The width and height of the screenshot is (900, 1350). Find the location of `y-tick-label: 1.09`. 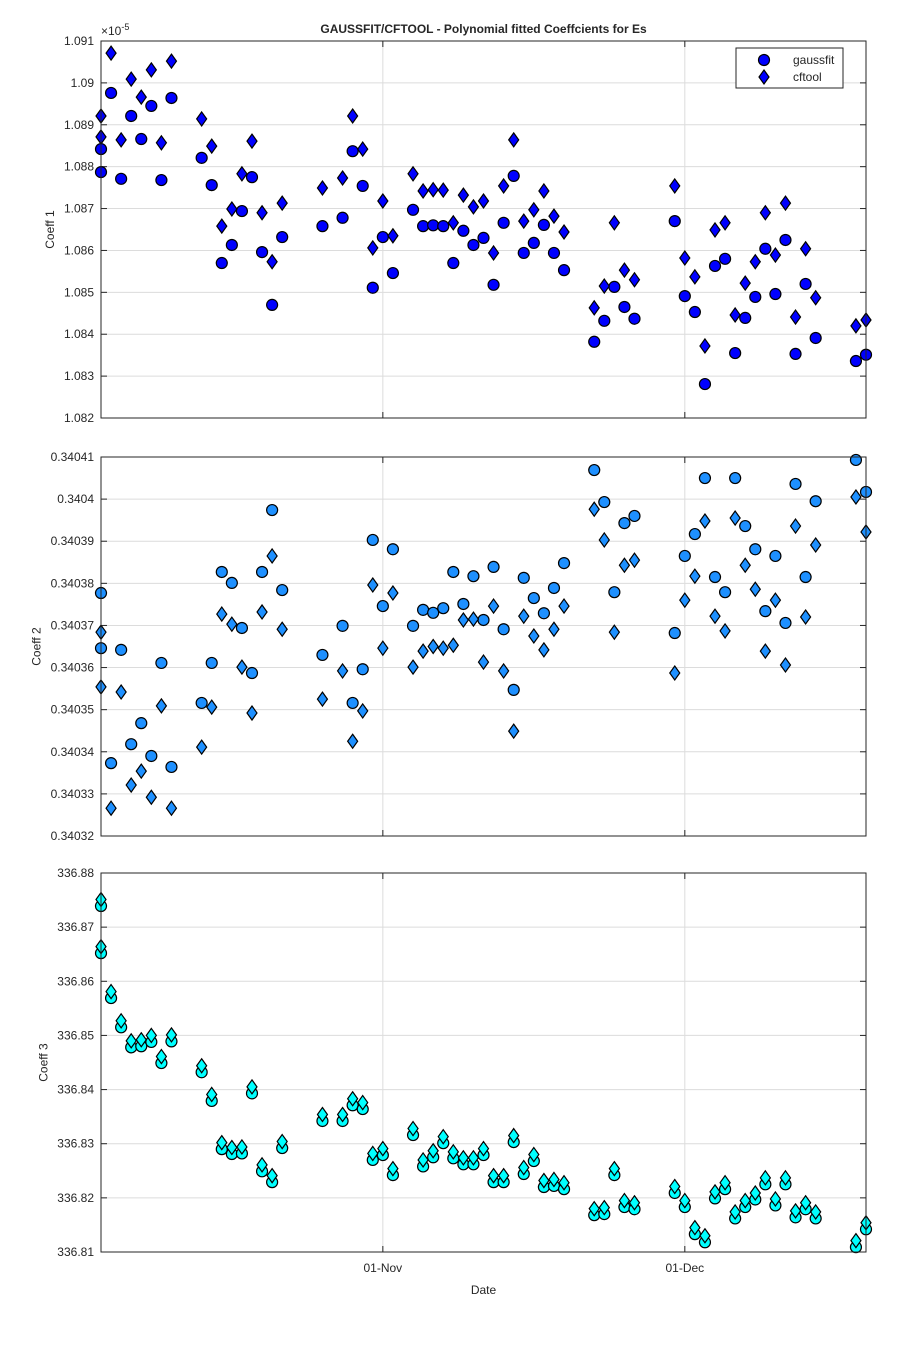

y-tick-label: 1.09 is located at coordinates (83, 83).